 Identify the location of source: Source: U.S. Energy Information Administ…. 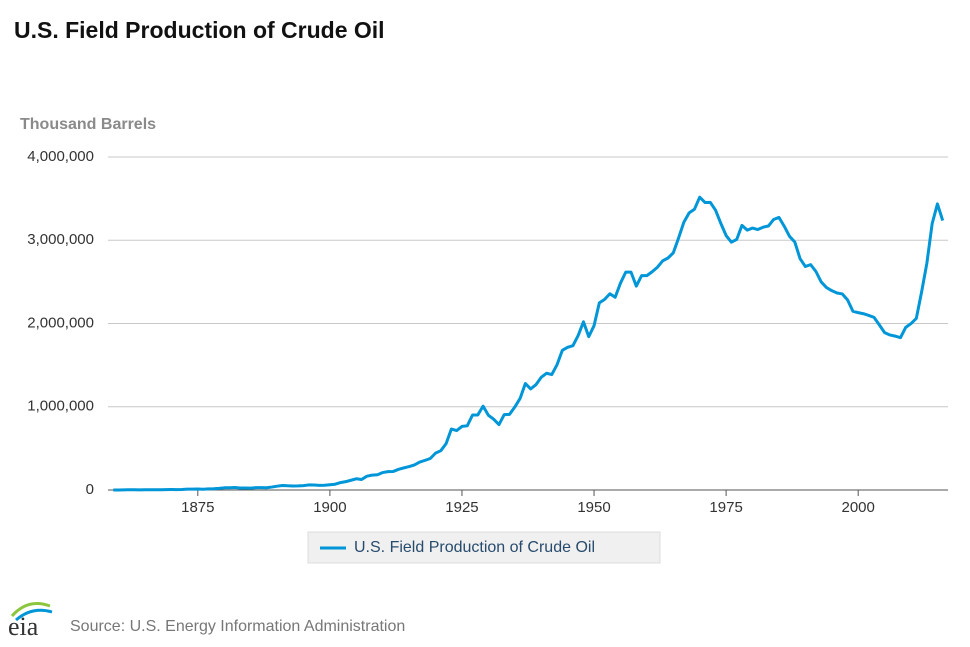
(237, 626).